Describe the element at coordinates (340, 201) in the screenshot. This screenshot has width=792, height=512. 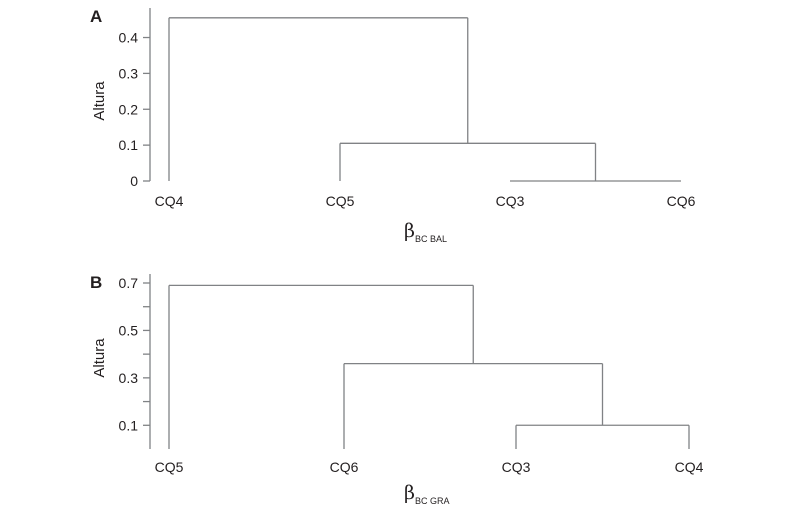
I see `panel-a-leaf-label-cq5: CQ5` at that location.